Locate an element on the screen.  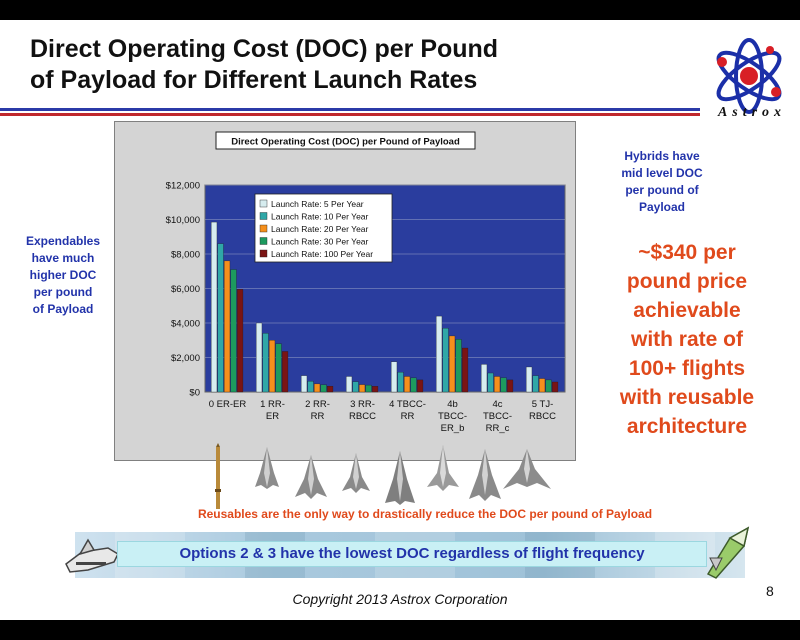
spaceplane-3-icon is located at coordinates (356, 473).